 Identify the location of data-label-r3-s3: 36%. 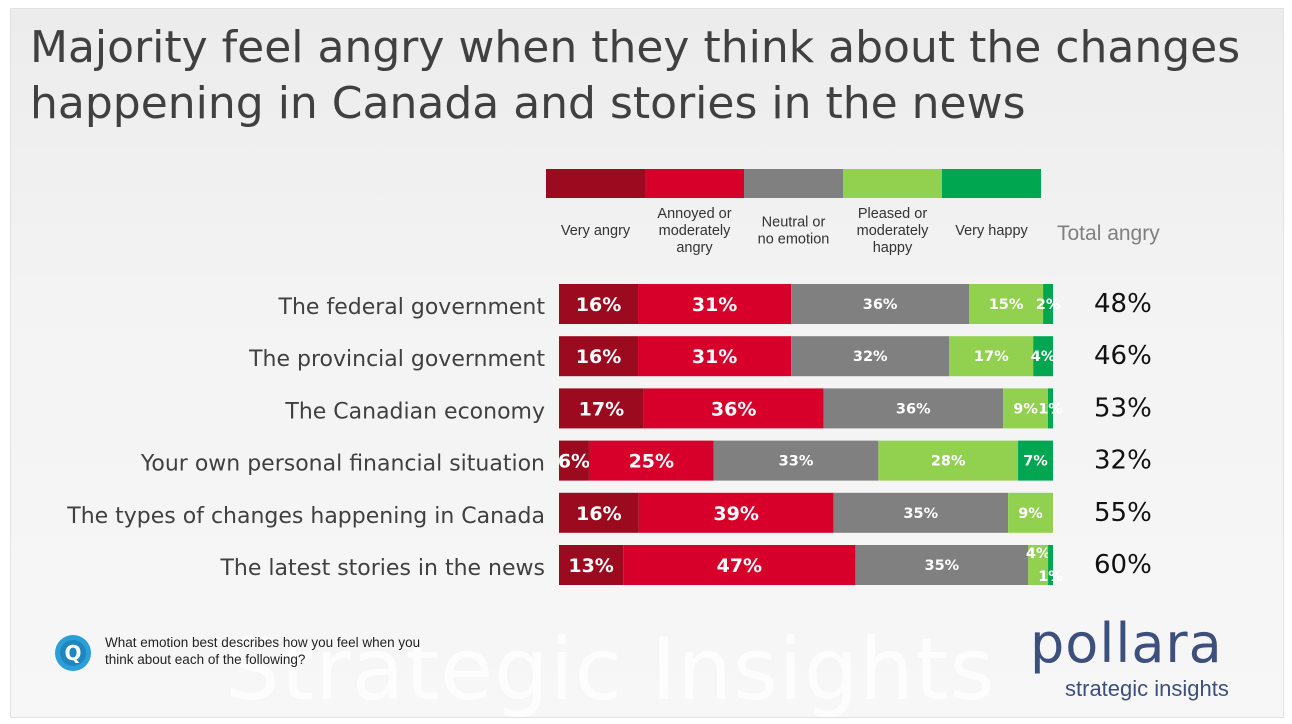
(913, 409).